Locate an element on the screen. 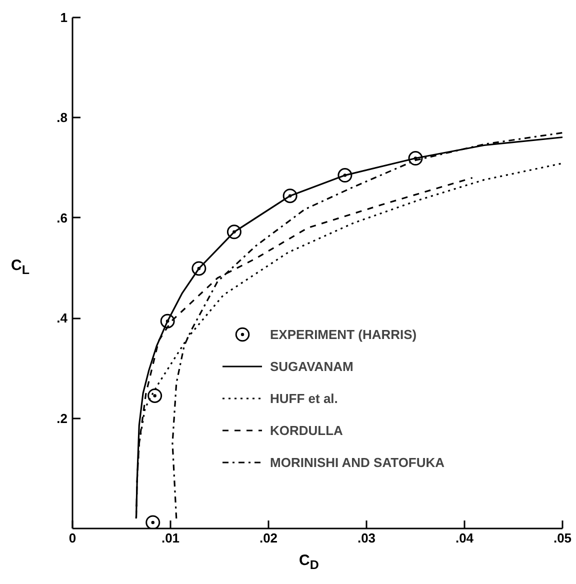 Image resolution: width=576 pixels, height=584 pixels. x-tick-label: .04 is located at coordinates (464, 538).